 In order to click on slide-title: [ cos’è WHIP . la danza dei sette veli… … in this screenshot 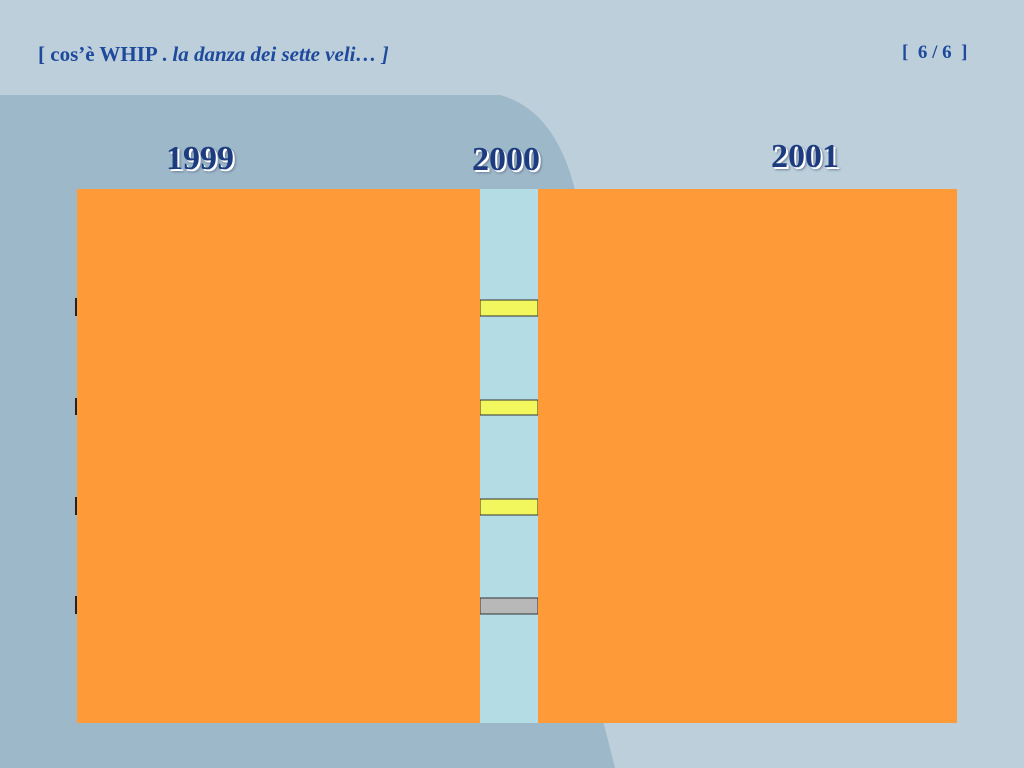, I will do `click(213, 54)`.